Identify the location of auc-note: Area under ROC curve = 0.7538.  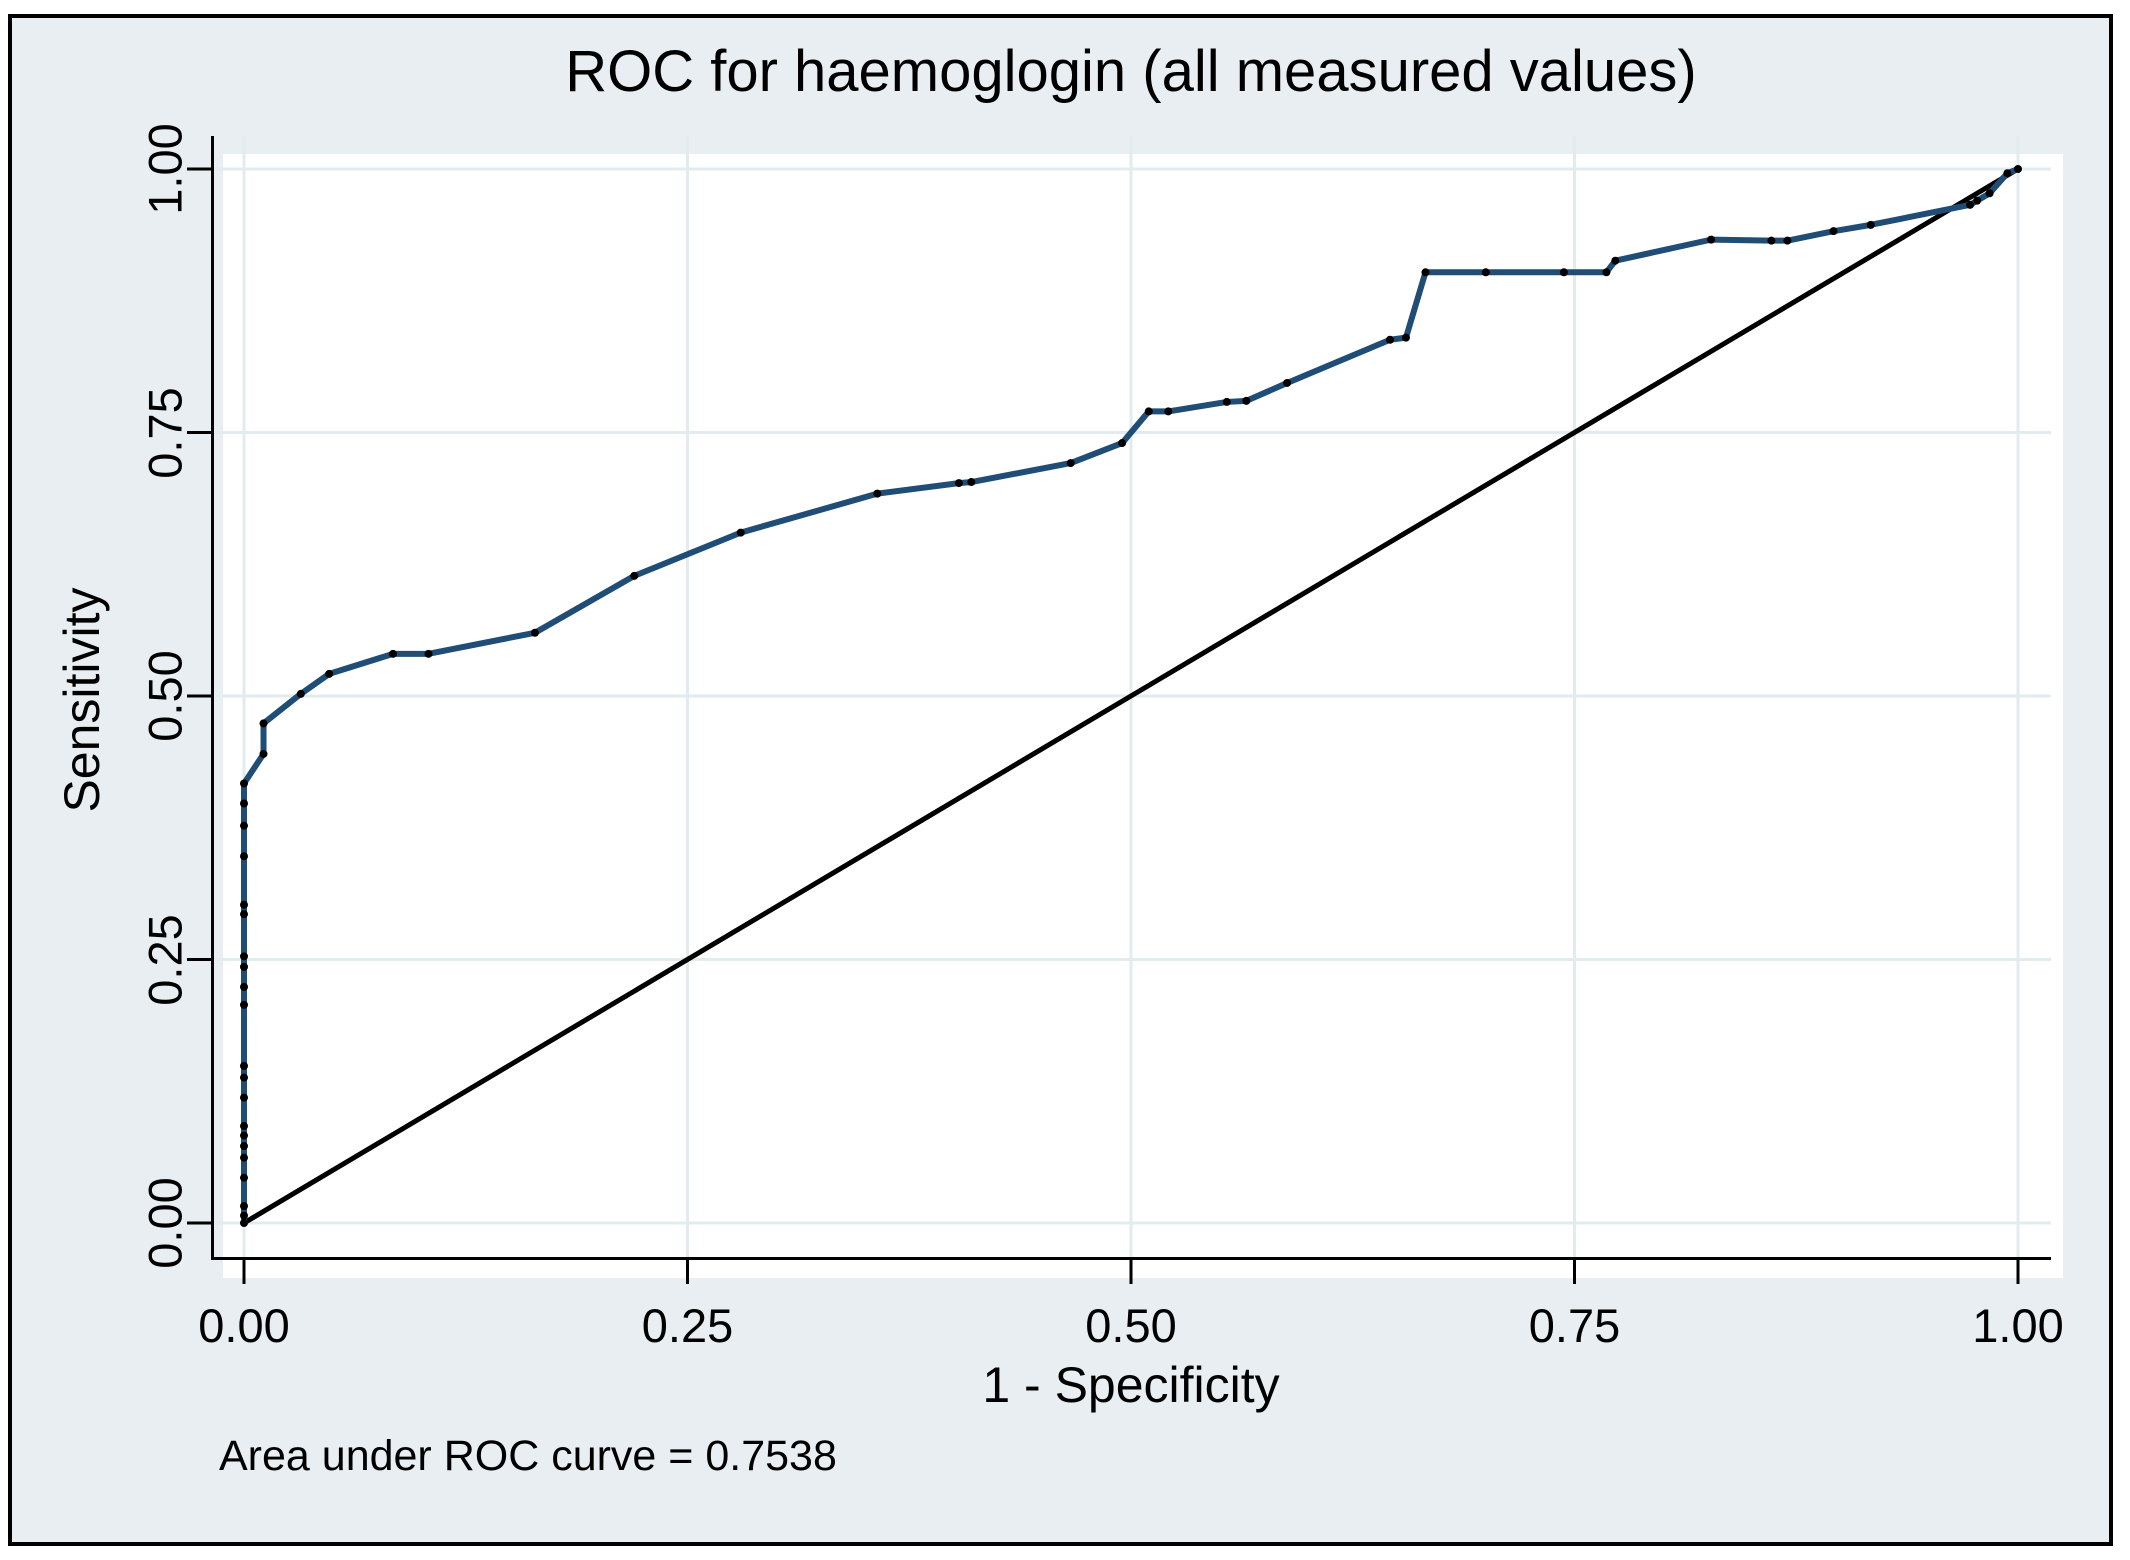
(528, 1456).